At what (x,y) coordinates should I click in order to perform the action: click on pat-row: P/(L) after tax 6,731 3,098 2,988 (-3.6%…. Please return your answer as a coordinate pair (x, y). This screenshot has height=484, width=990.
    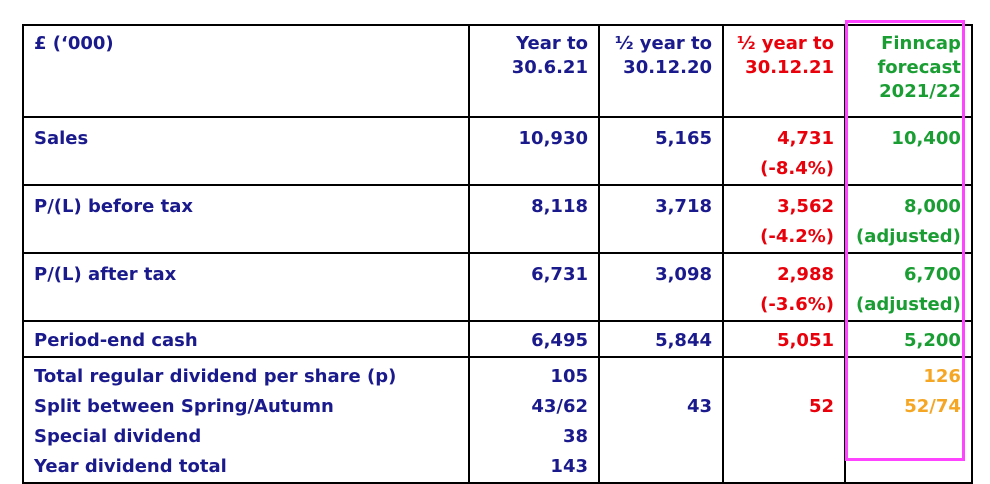
    Looking at the image, I should click on (497, 287).